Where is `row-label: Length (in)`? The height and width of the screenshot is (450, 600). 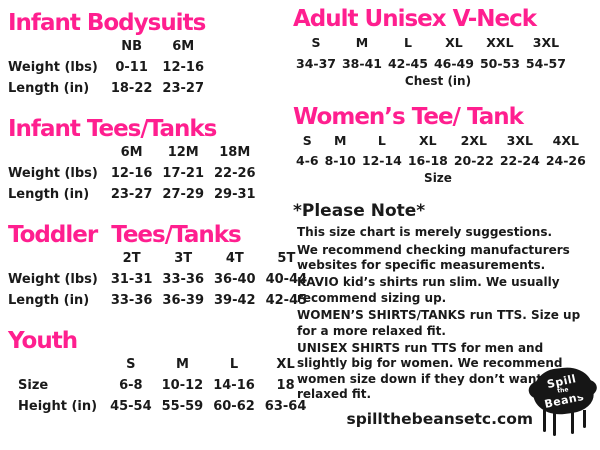
row-label: Length (in) is located at coordinates (49, 195).